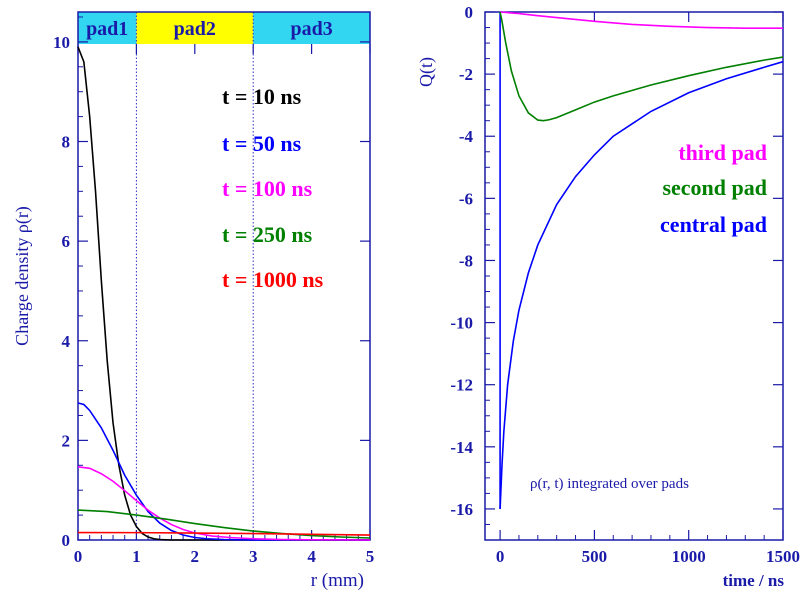  What do you see at coordinates (466, 74) in the screenshot?
I see `y-tick-label: -2` at bounding box center [466, 74].